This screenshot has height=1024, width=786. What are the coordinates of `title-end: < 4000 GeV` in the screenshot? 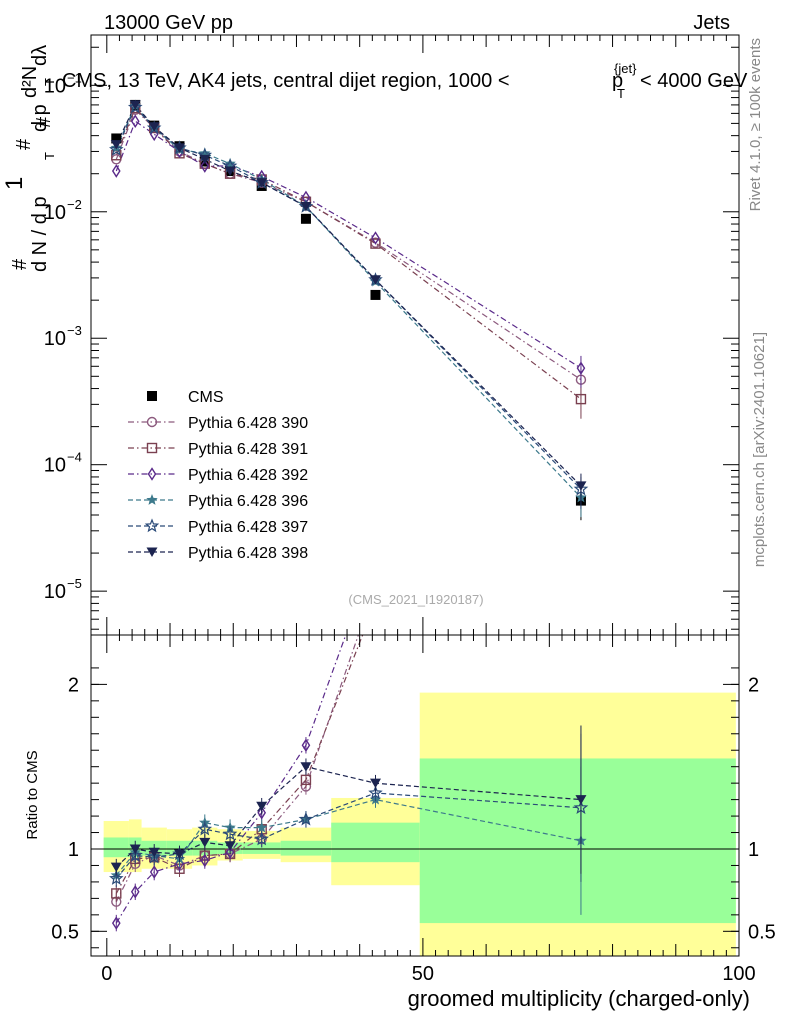 It's located at (694, 81).